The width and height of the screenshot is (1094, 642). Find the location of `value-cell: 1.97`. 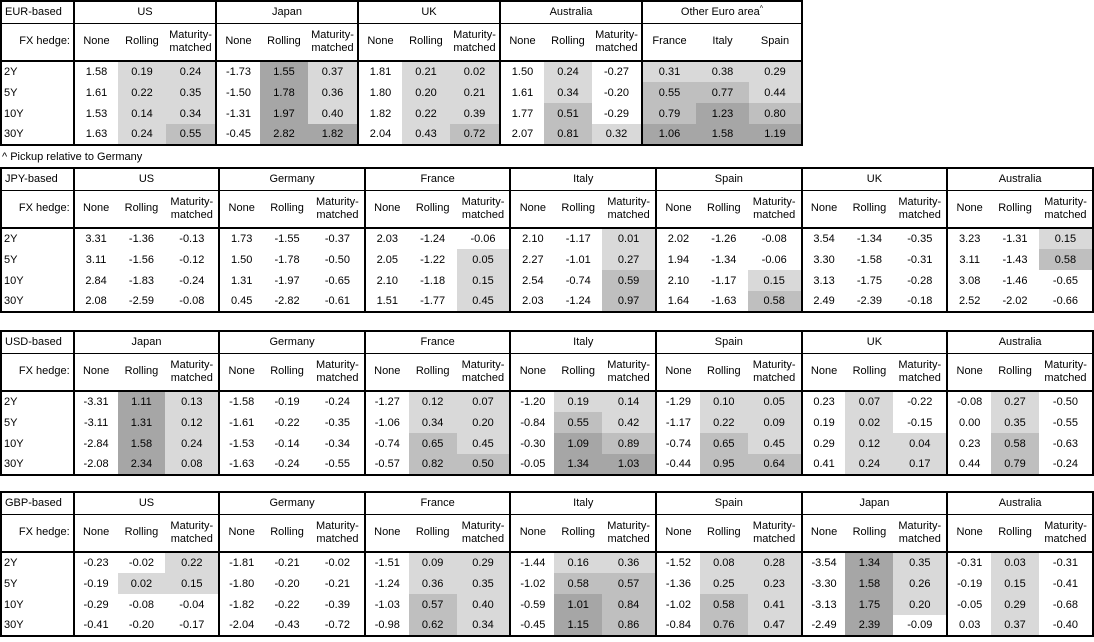

value-cell: 1.97 is located at coordinates (284, 113).